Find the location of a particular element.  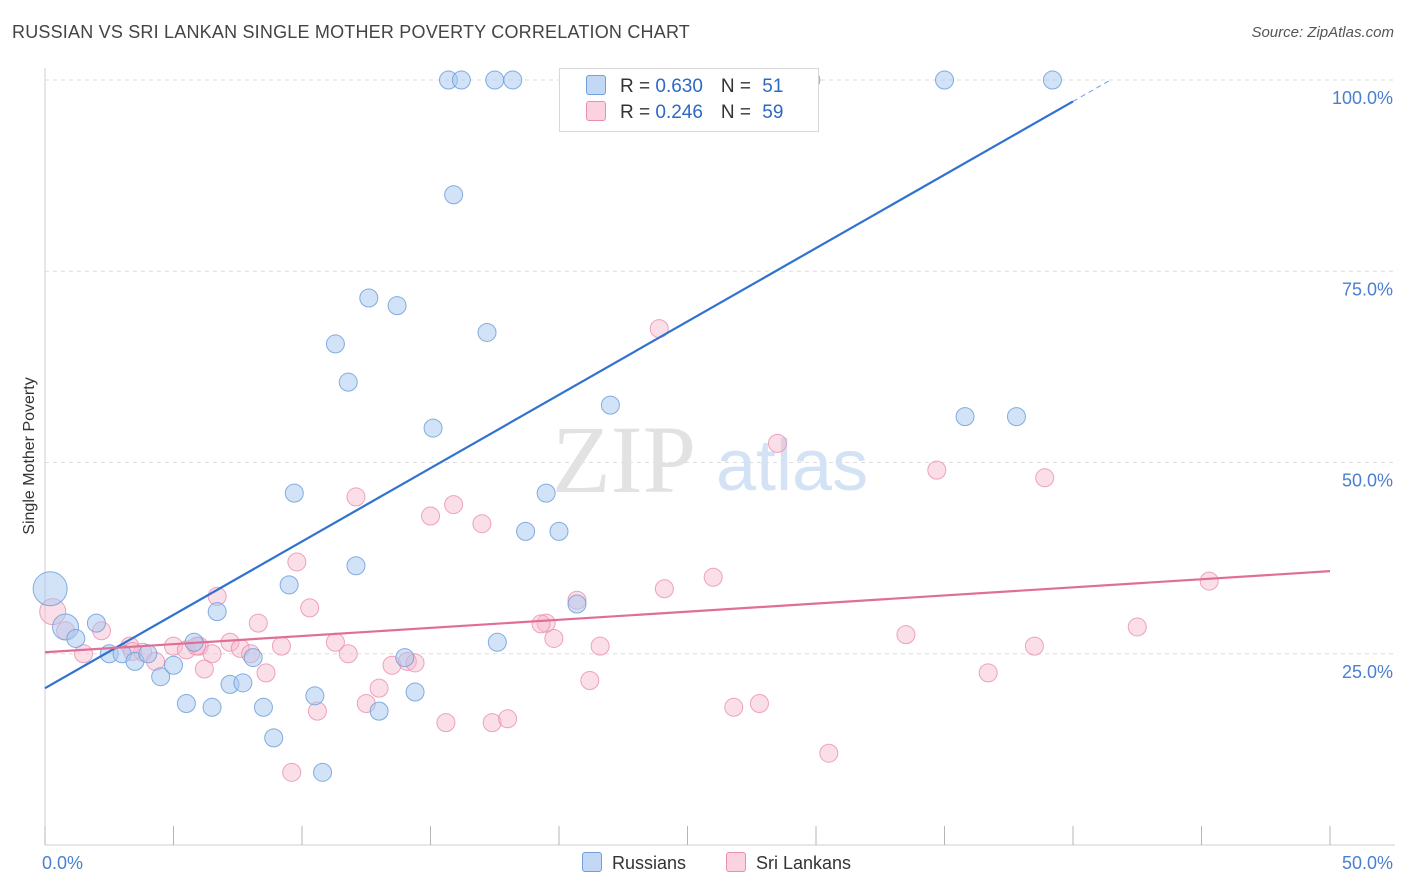

source-label: Source: ZipAtlas.com is located at coordinates (1322, 32).